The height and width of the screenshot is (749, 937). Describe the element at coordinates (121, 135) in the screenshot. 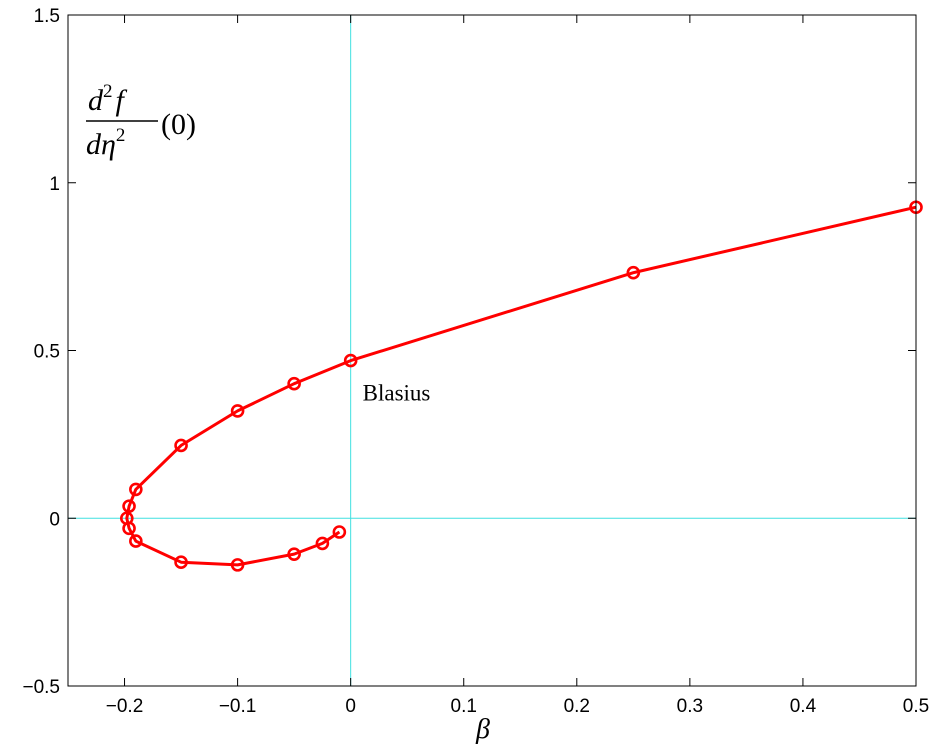

I see `ylabel-den-exp: 2` at that location.